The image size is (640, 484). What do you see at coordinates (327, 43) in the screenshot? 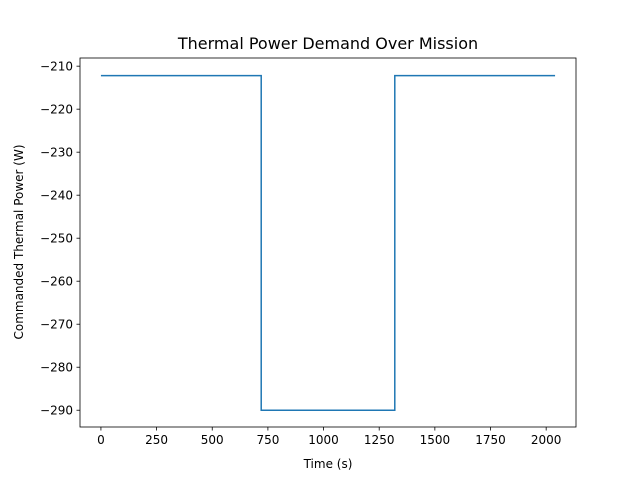
I see `chart-title: Thermal Power Demand Over Mission` at bounding box center [327, 43].